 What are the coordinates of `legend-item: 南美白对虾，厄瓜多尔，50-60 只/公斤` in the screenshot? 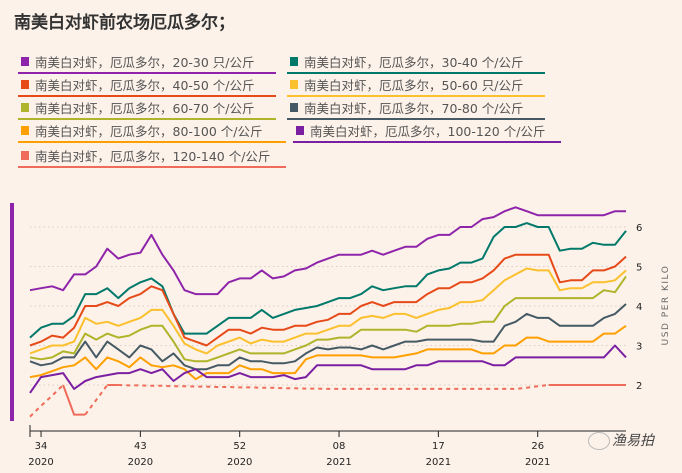 It's located at (416, 86).